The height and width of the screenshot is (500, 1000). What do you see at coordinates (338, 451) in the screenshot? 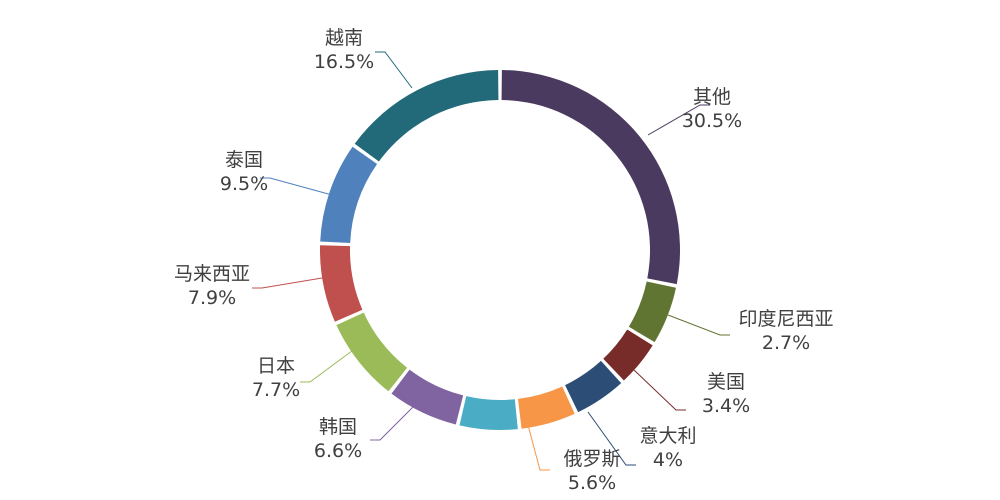
I see `slice-value-label: 6.6%` at bounding box center [338, 451].